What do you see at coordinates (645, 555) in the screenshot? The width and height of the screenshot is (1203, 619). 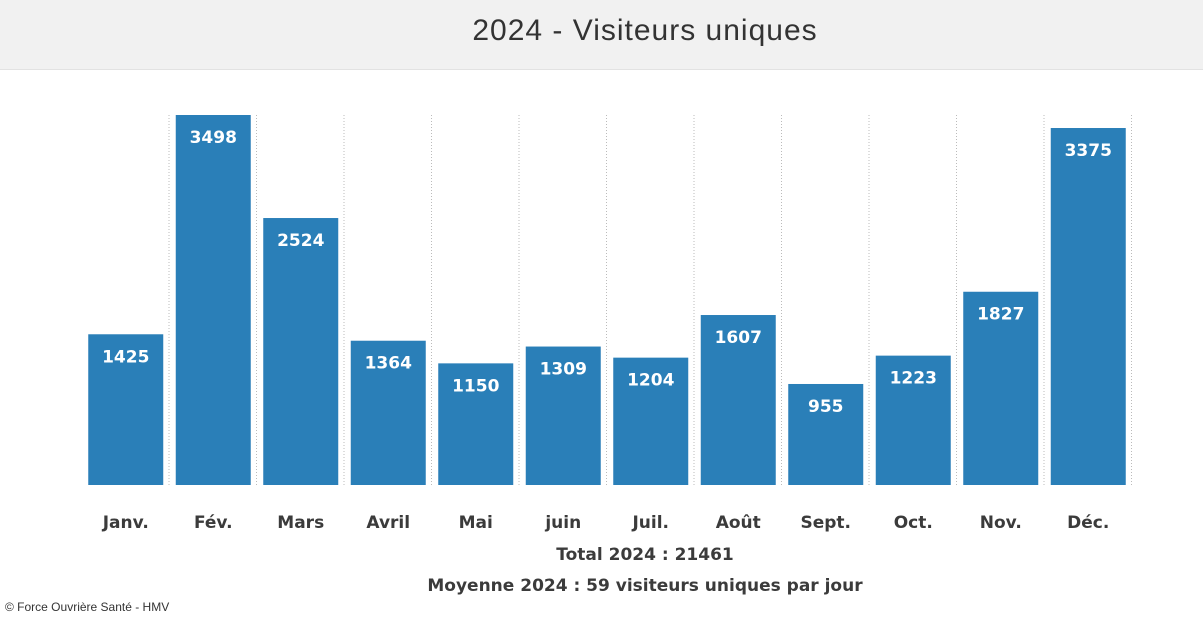 I see `total-note: Total 2024 : 21461` at bounding box center [645, 555].